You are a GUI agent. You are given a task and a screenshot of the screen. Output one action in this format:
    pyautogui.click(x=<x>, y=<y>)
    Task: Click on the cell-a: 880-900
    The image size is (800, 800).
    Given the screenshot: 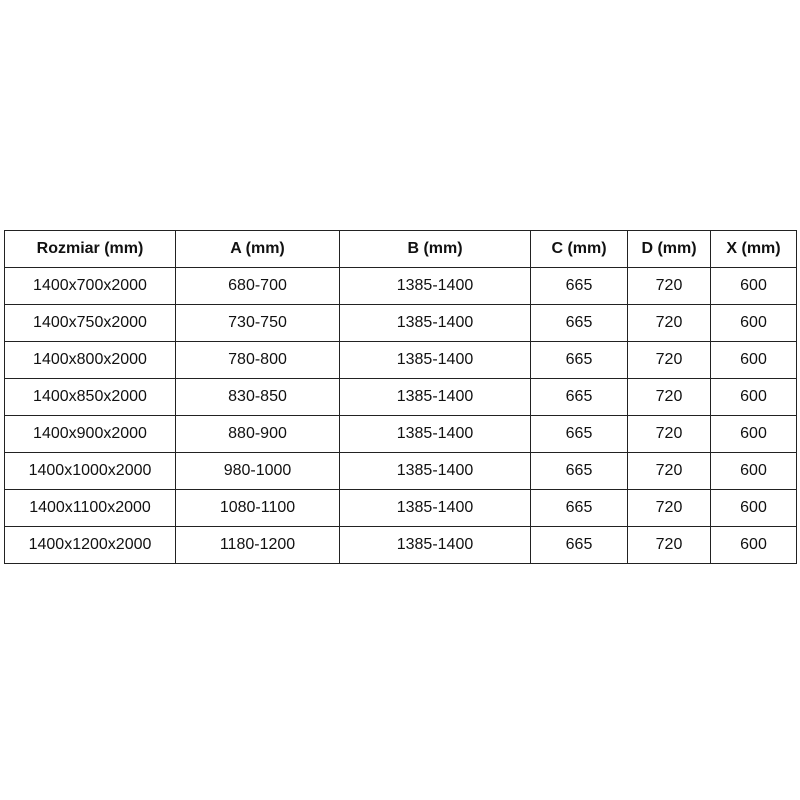 What is the action you would take?
    pyautogui.click(x=257, y=434)
    